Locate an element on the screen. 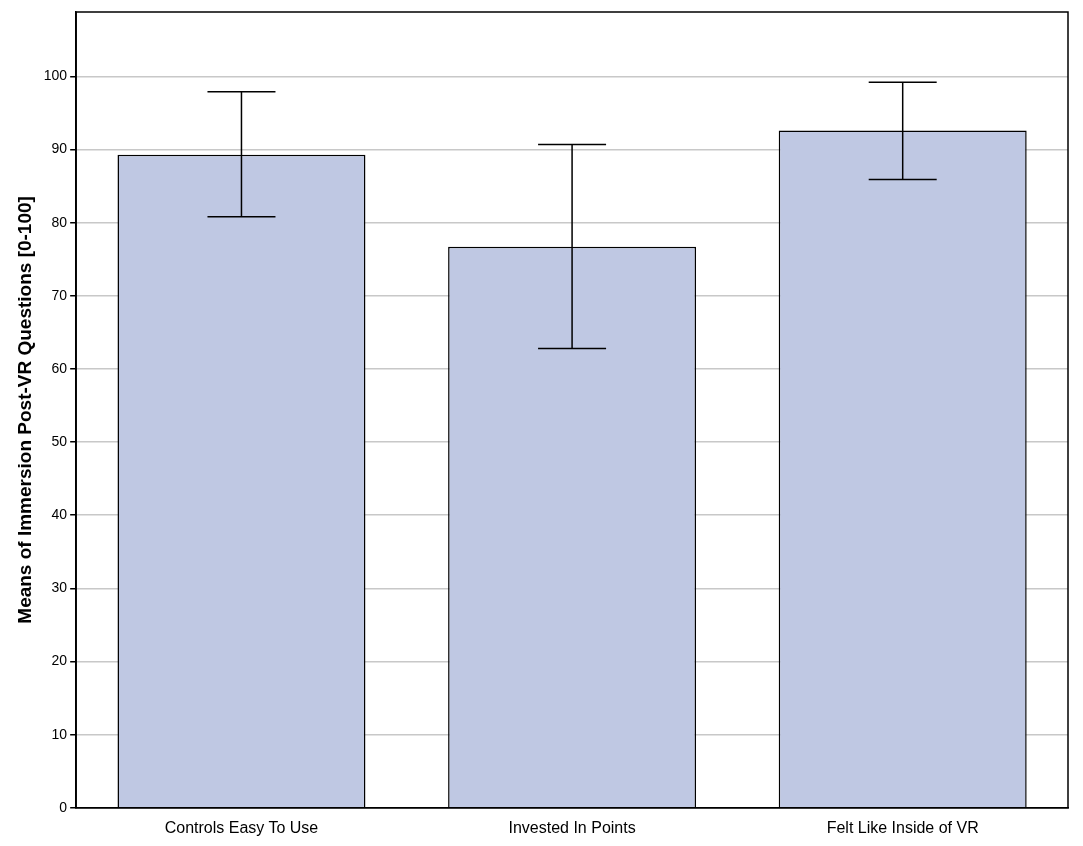 This screenshot has height=846, width=1083. x-tick-label: Invested In Points is located at coordinates (572, 827).